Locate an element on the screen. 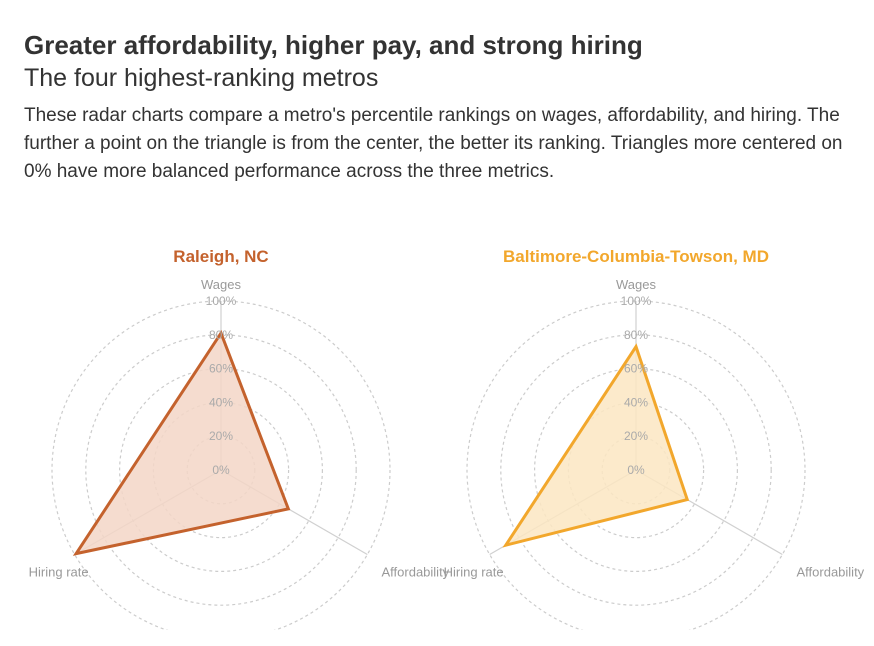 The image size is (874, 646). page-subtitle: The four highest-ranking metros is located at coordinates (201, 78).